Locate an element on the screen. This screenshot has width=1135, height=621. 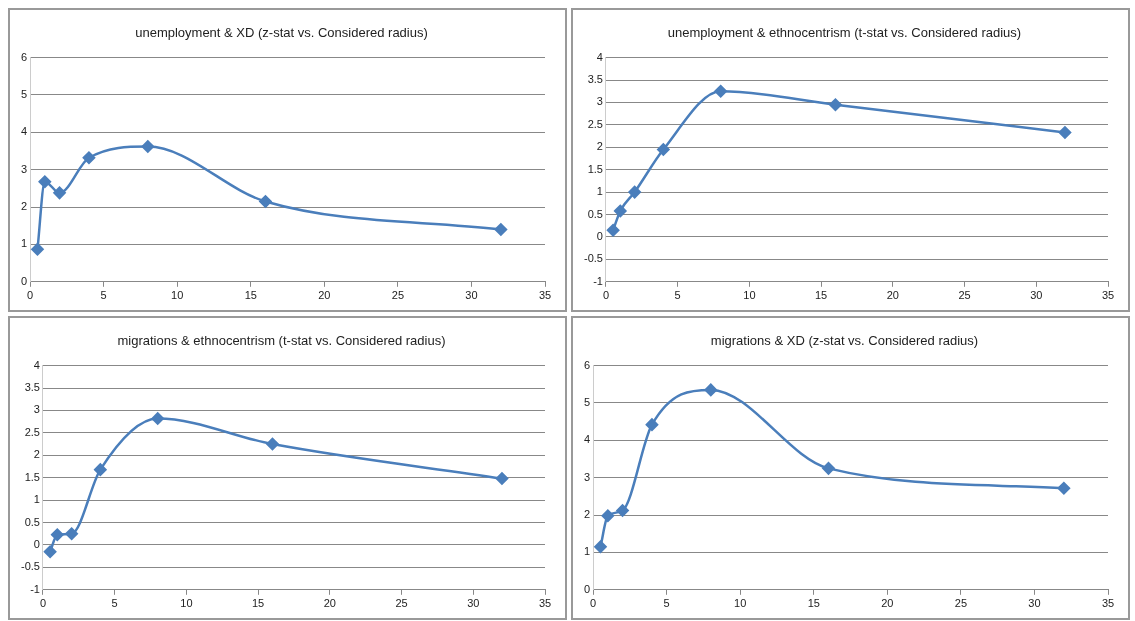
chart-title: unemployment & ethnocentrism (t-stat vs. Considered radius) is located at coordinates (844, 33).